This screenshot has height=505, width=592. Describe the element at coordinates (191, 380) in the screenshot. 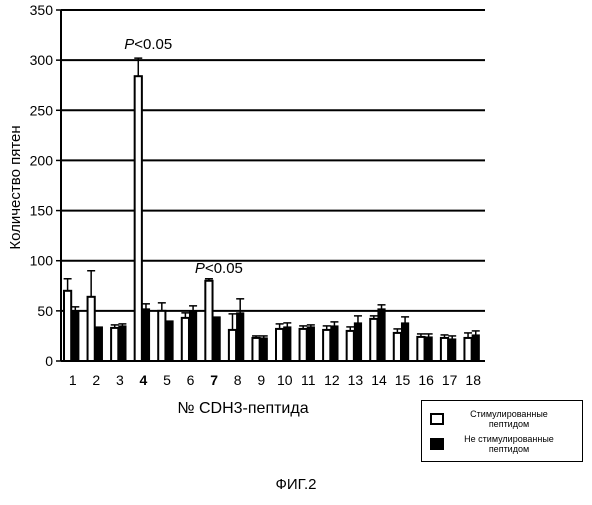

I see `x-tick-label-6: 6` at that location.